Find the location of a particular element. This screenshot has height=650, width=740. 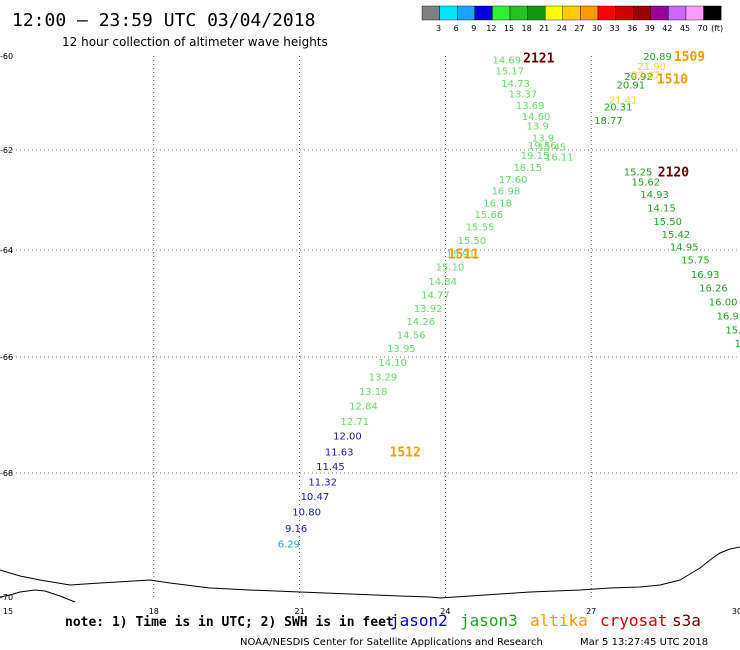

colorbar-label: 15 is located at coordinates (509, 28).